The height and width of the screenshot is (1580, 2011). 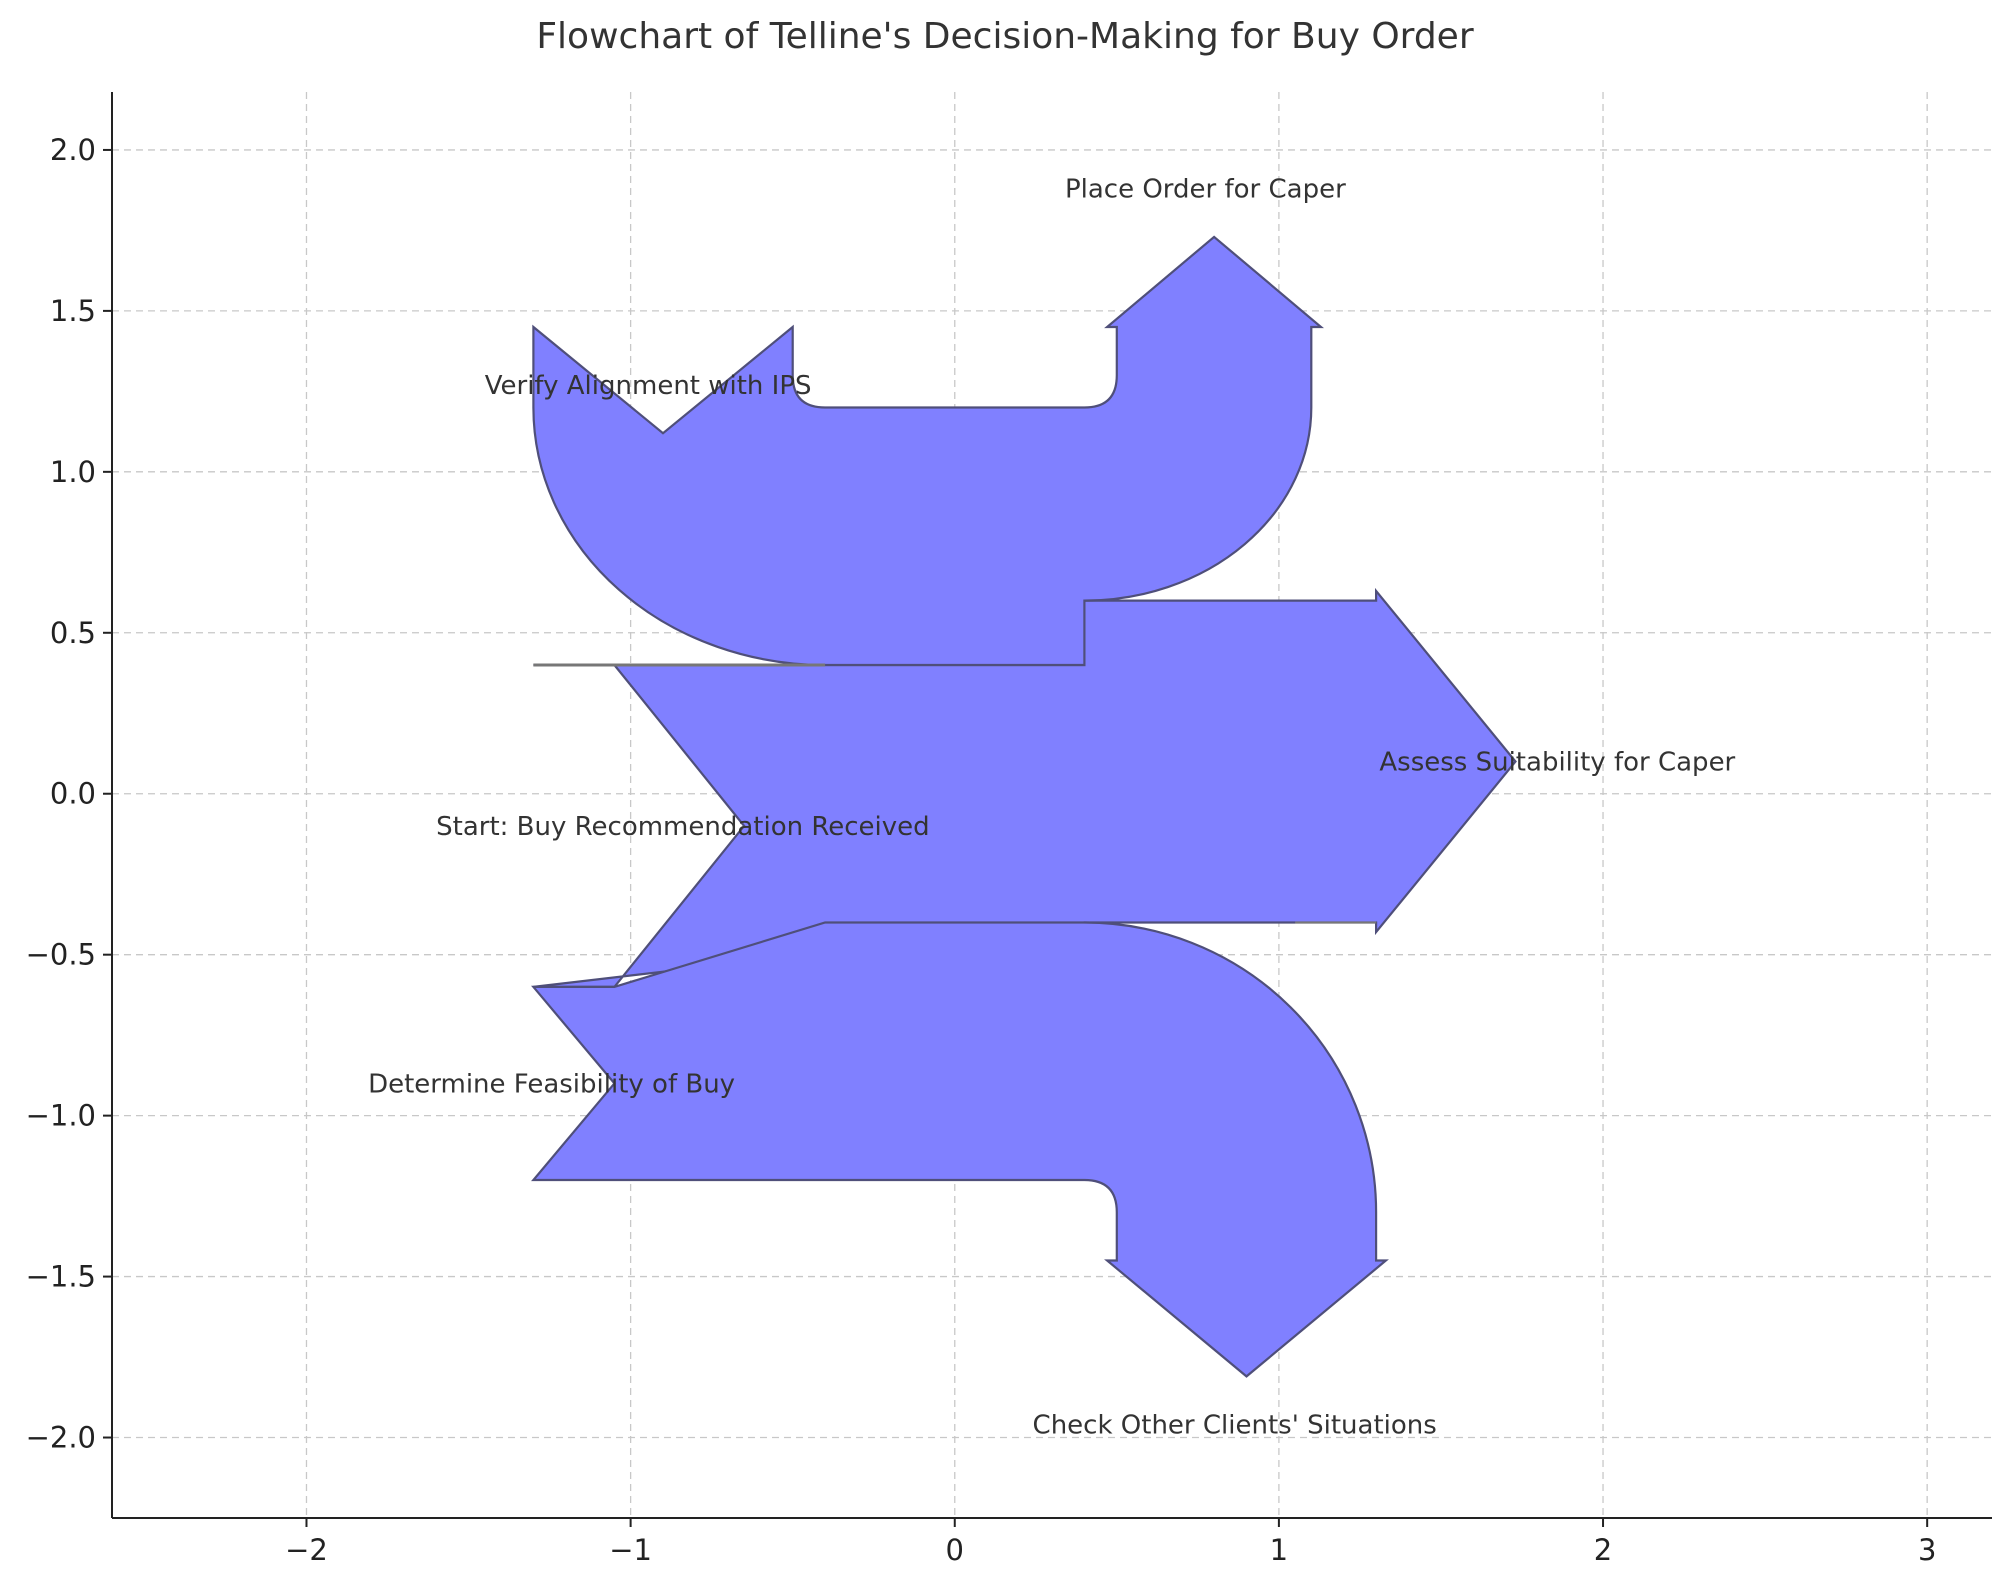 What do you see at coordinates (73, 472) in the screenshot?
I see `y-tick-label: 1.0` at bounding box center [73, 472].